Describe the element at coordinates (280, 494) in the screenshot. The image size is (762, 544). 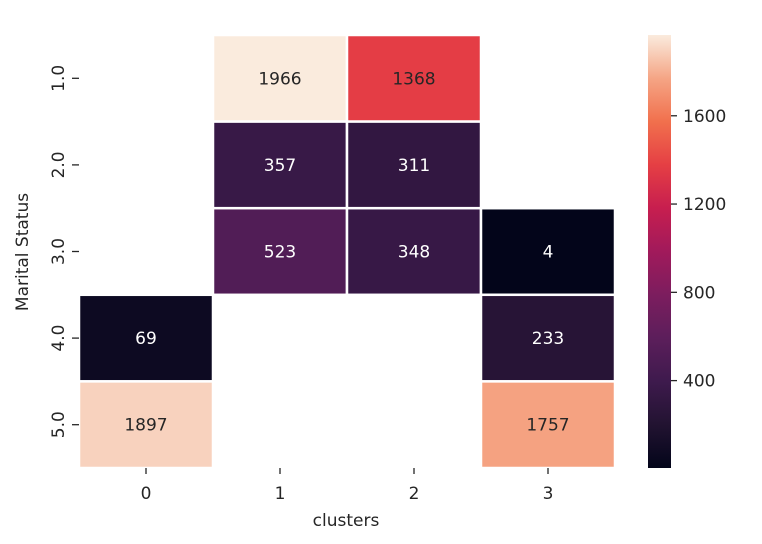
I see `x-tick-label: 1` at that location.